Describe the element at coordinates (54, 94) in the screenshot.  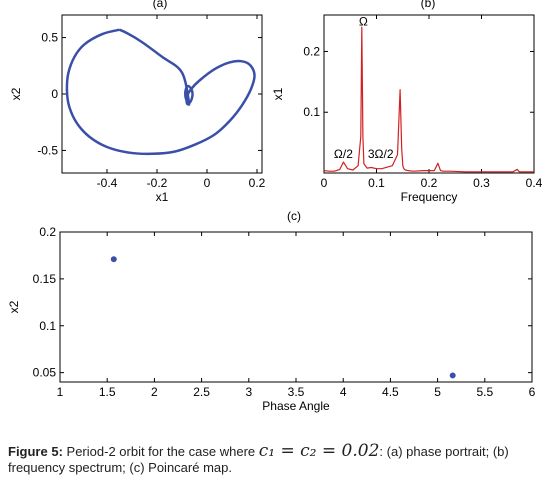
I see `y-tick-label-a: 0` at that location.